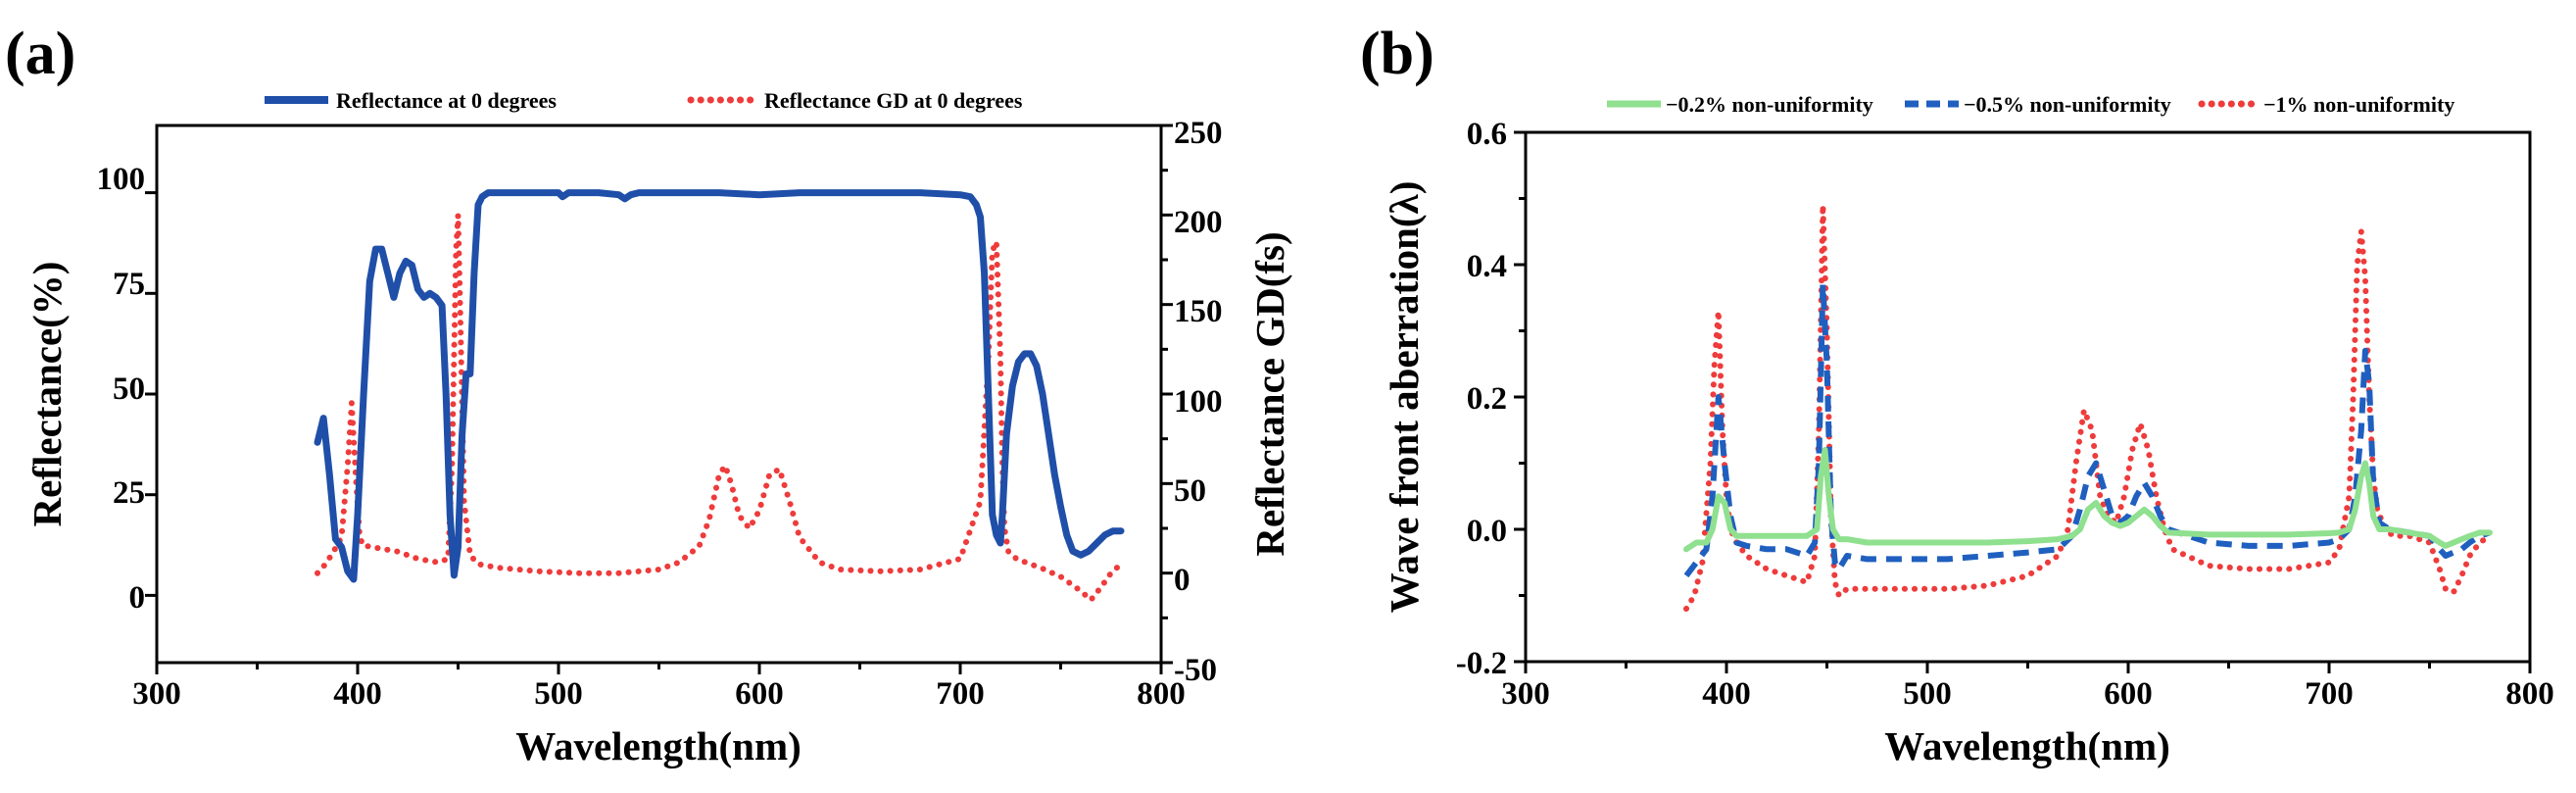 The height and width of the screenshot is (793, 2576). I want to click on xtick-label-a-400: 400, so click(357, 694).